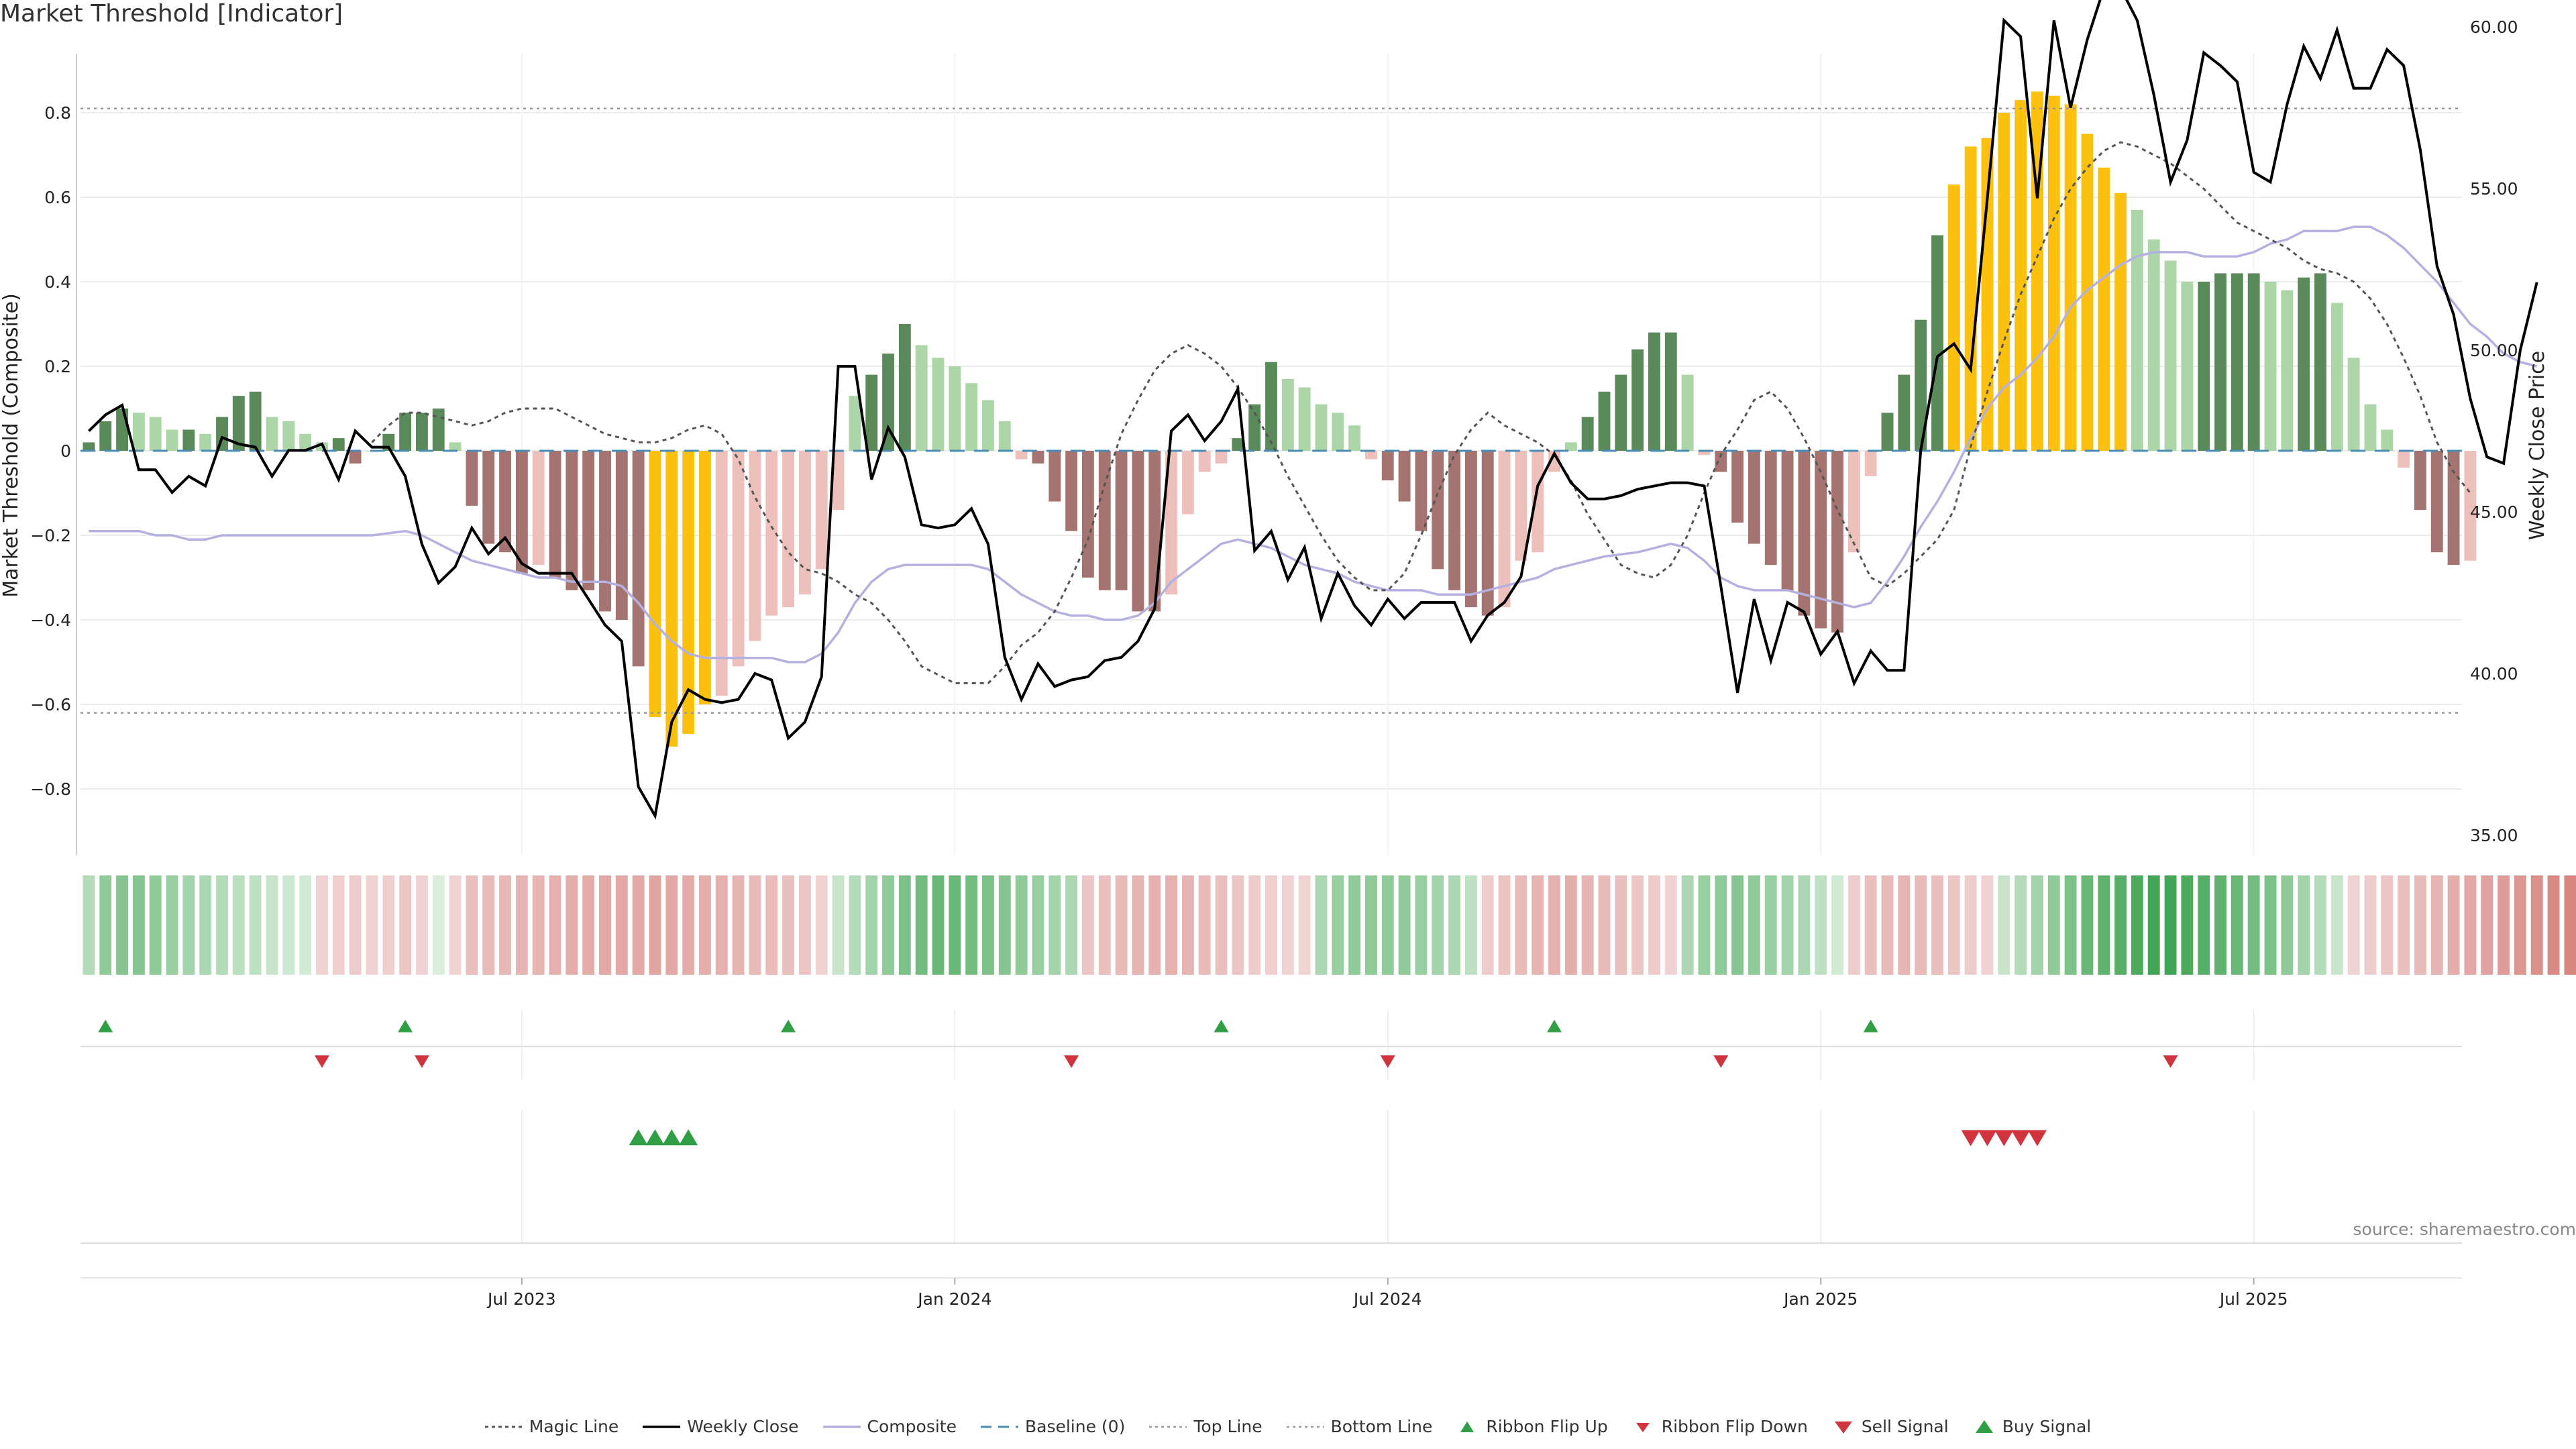 This screenshot has width=2576, height=1449. What do you see at coordinates (1721, 1061) in the screenshot?
I see `ribbon-flip-down-marker` at bounding box center [1721, 1061].